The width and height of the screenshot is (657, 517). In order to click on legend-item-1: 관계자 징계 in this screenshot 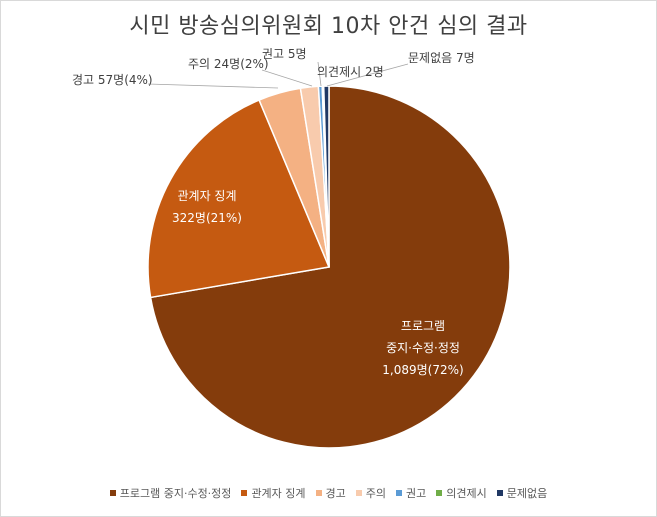, I will do `click(273, 493)`.